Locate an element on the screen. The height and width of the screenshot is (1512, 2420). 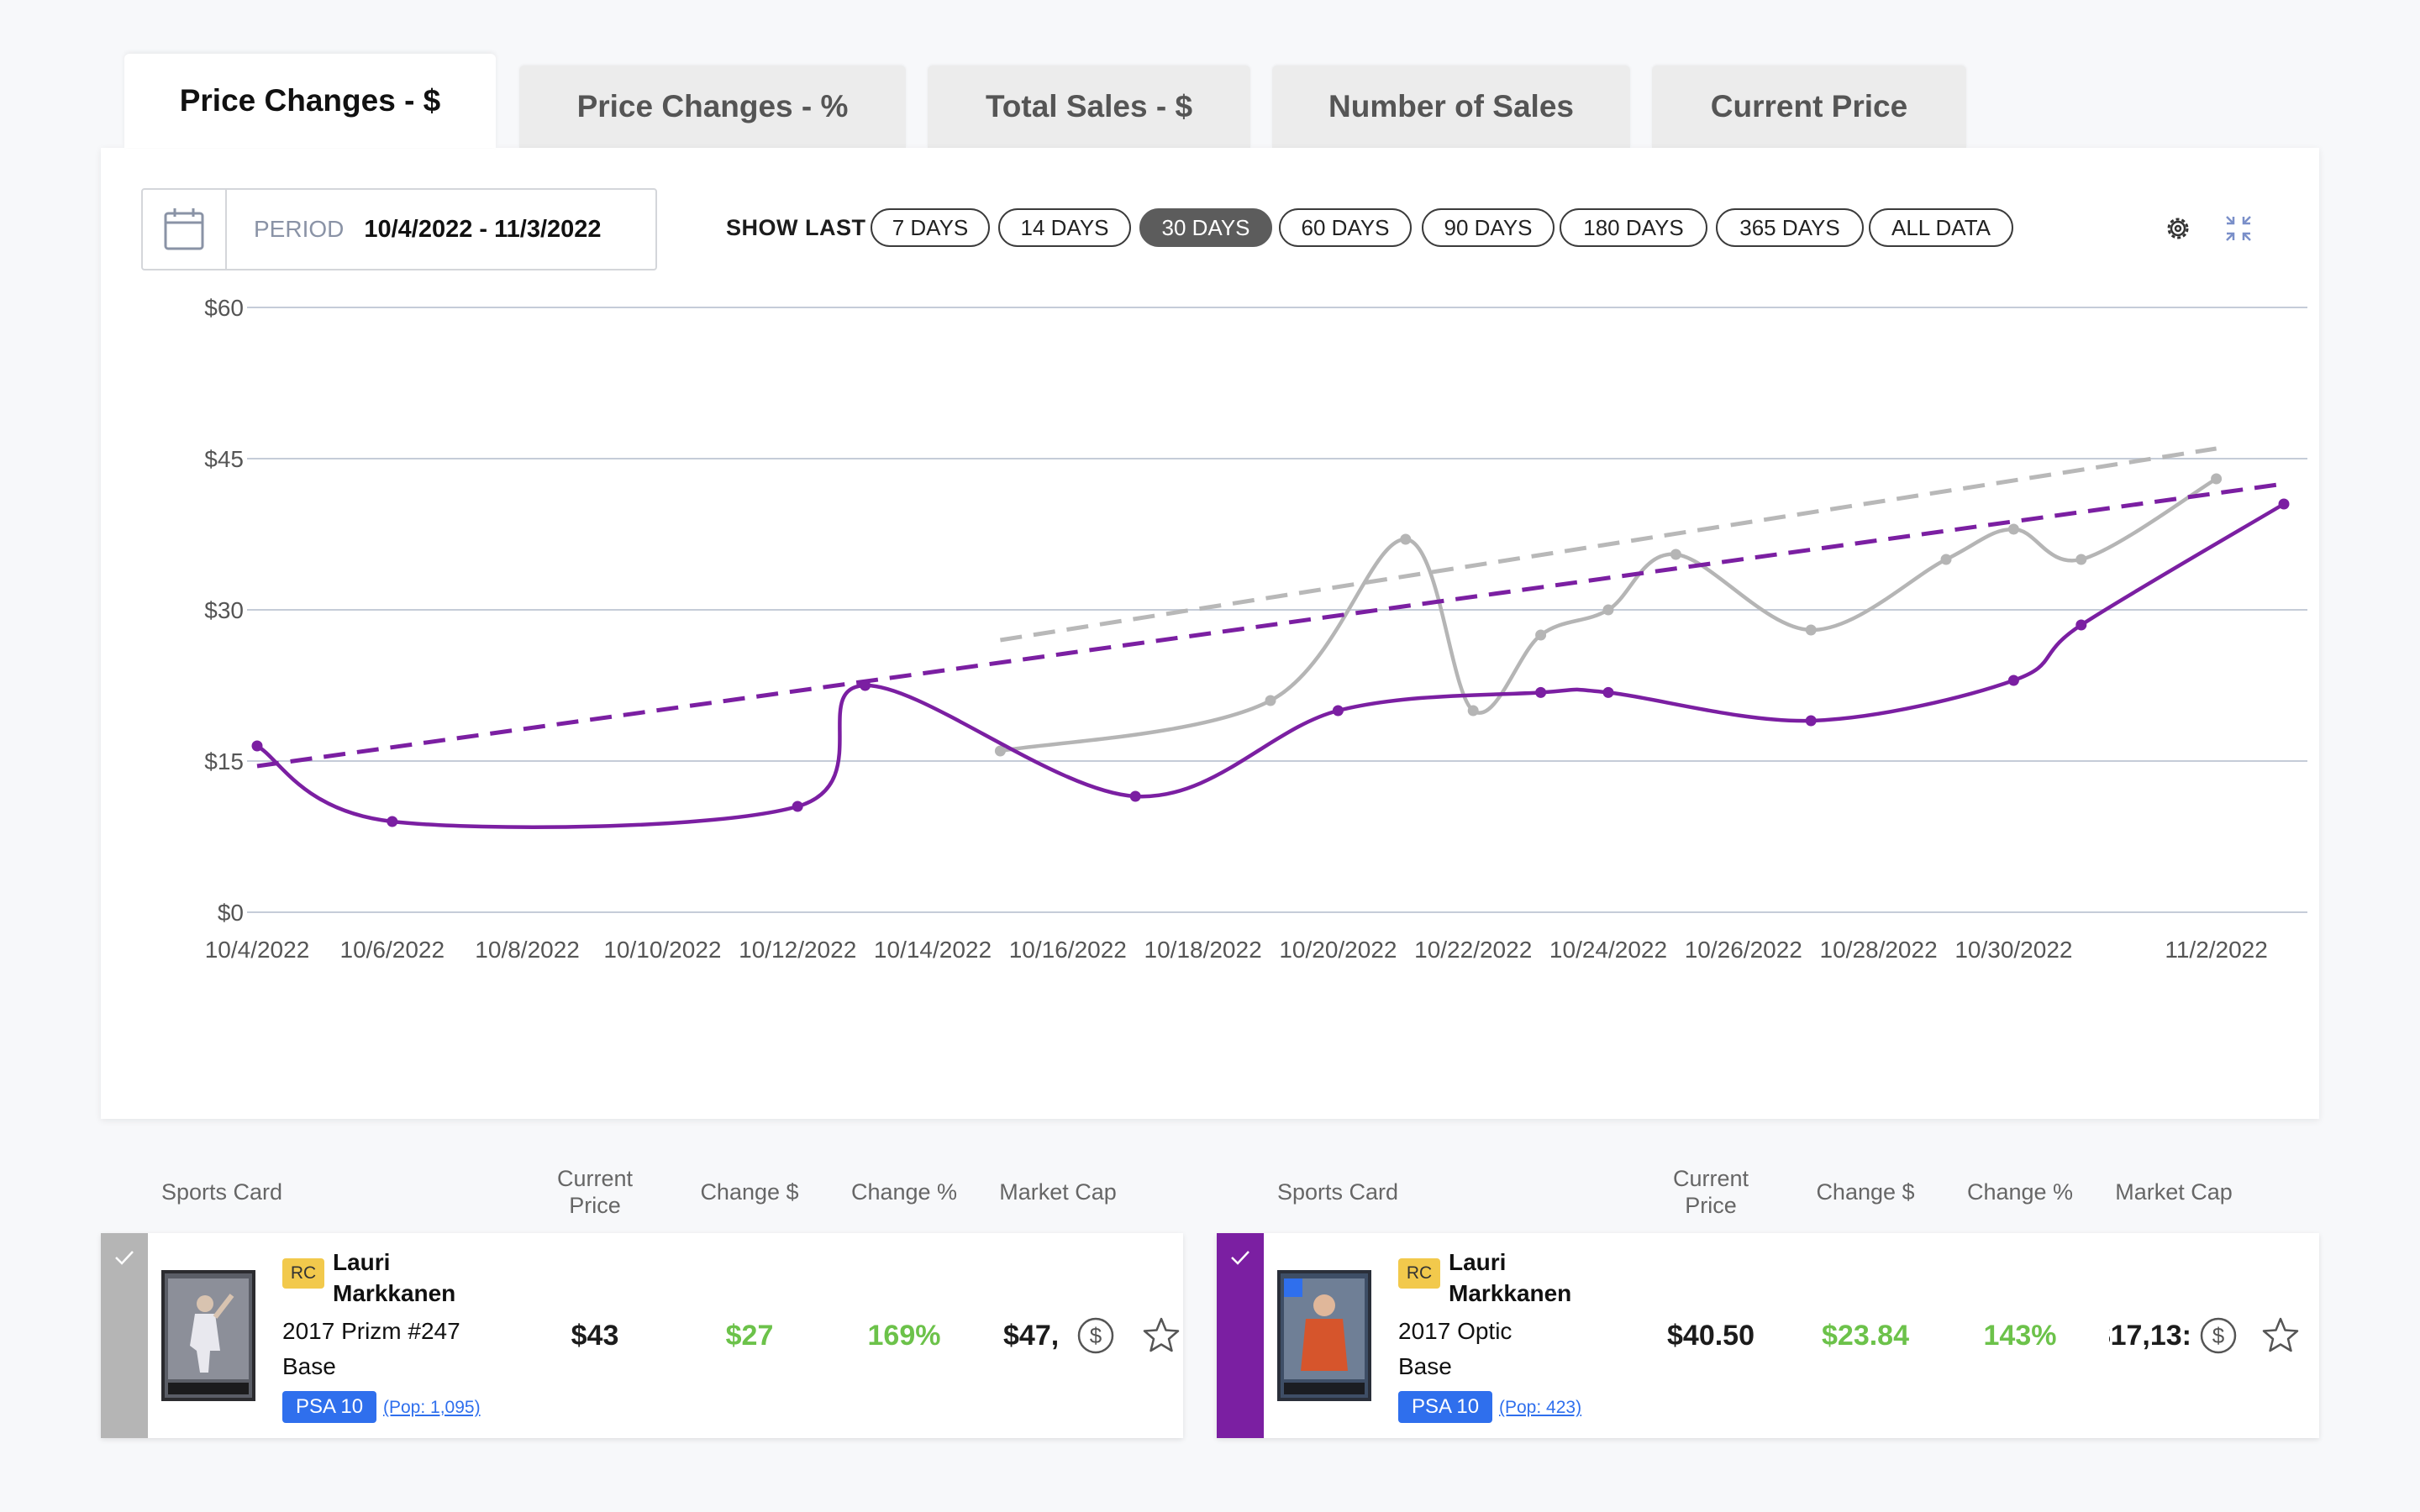
card-set: 2017 Optic Base is located at coordinates (1455, 1348).